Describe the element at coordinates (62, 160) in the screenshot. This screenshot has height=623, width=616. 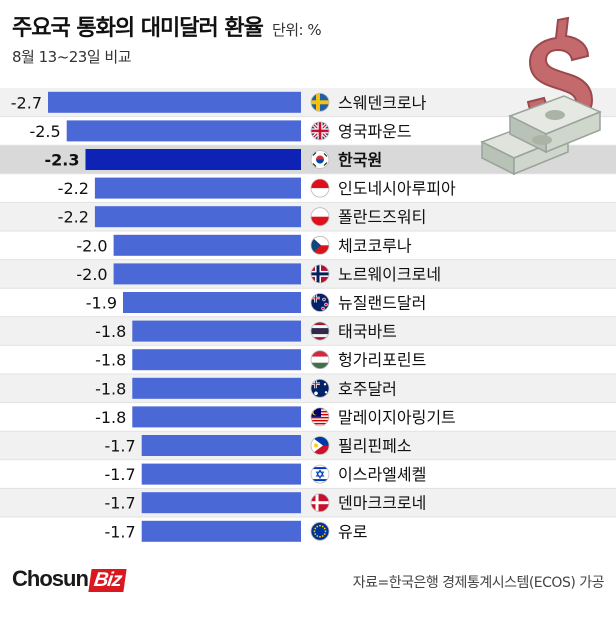
I see `data-label: -2.3` at that location.